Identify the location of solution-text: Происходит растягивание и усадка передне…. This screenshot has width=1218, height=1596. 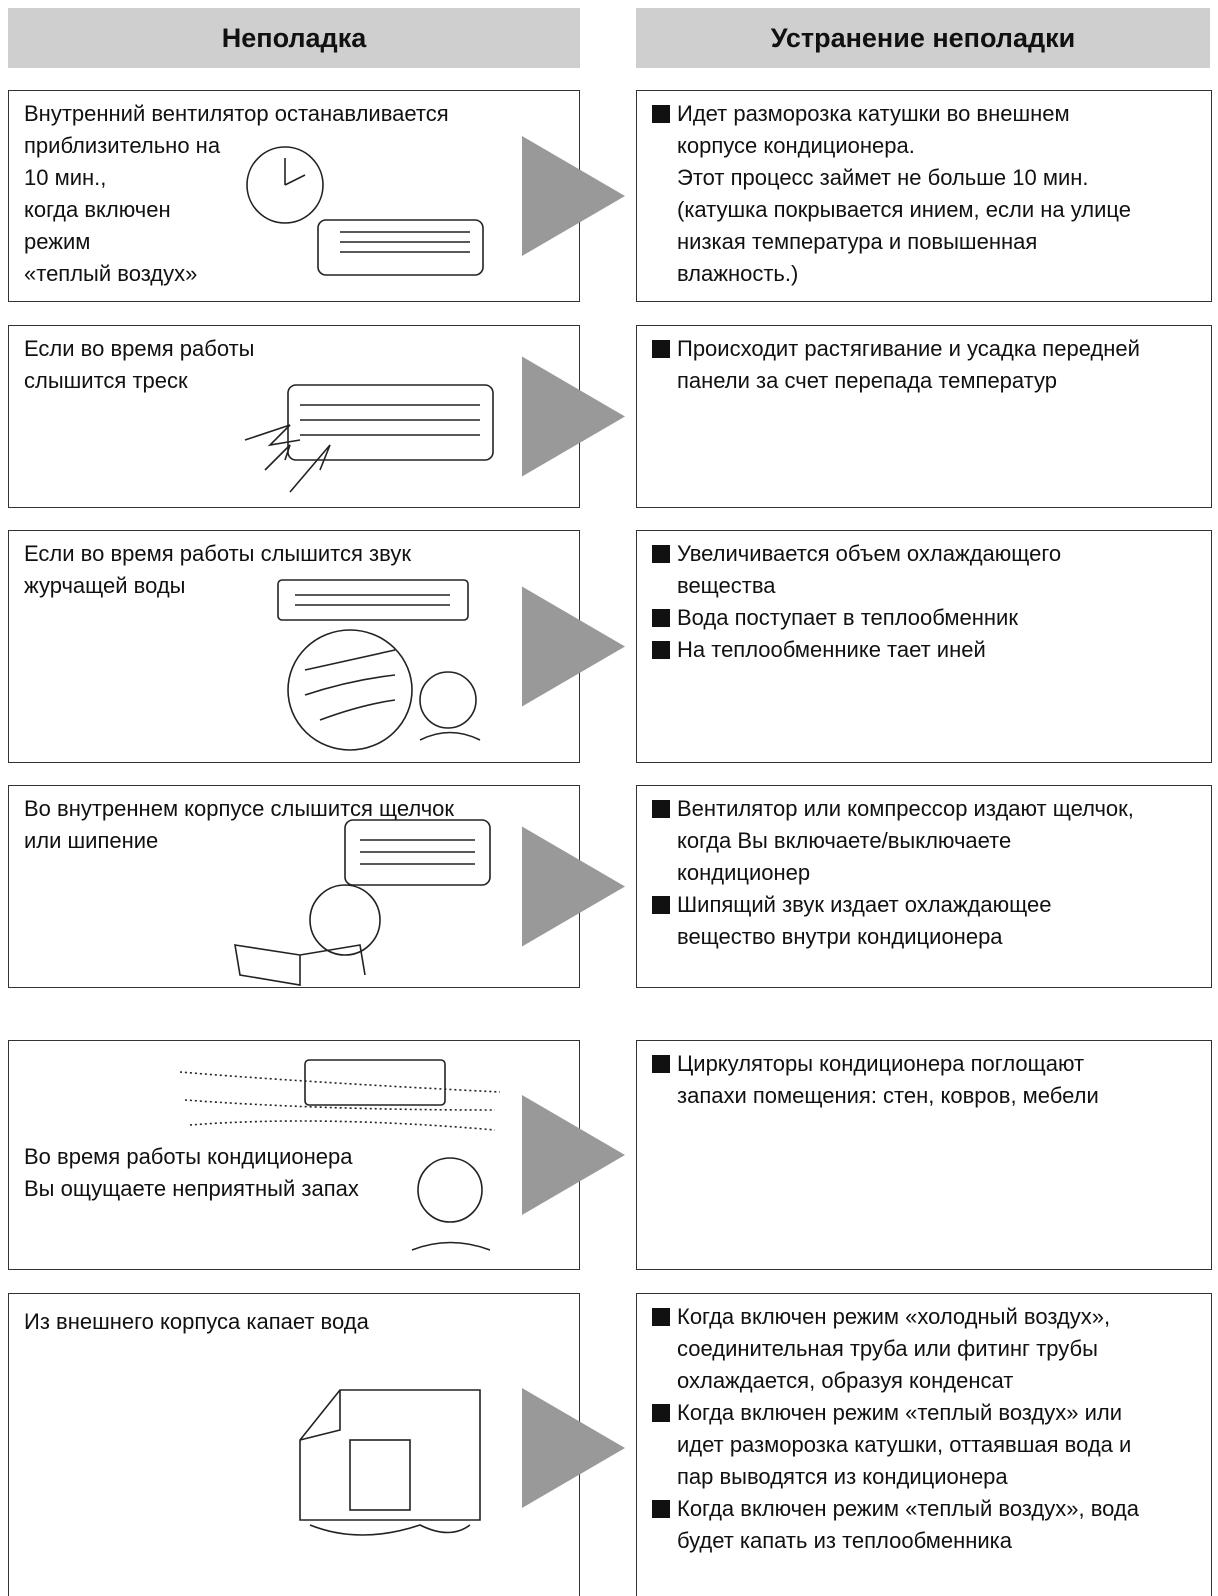
(908, 348).